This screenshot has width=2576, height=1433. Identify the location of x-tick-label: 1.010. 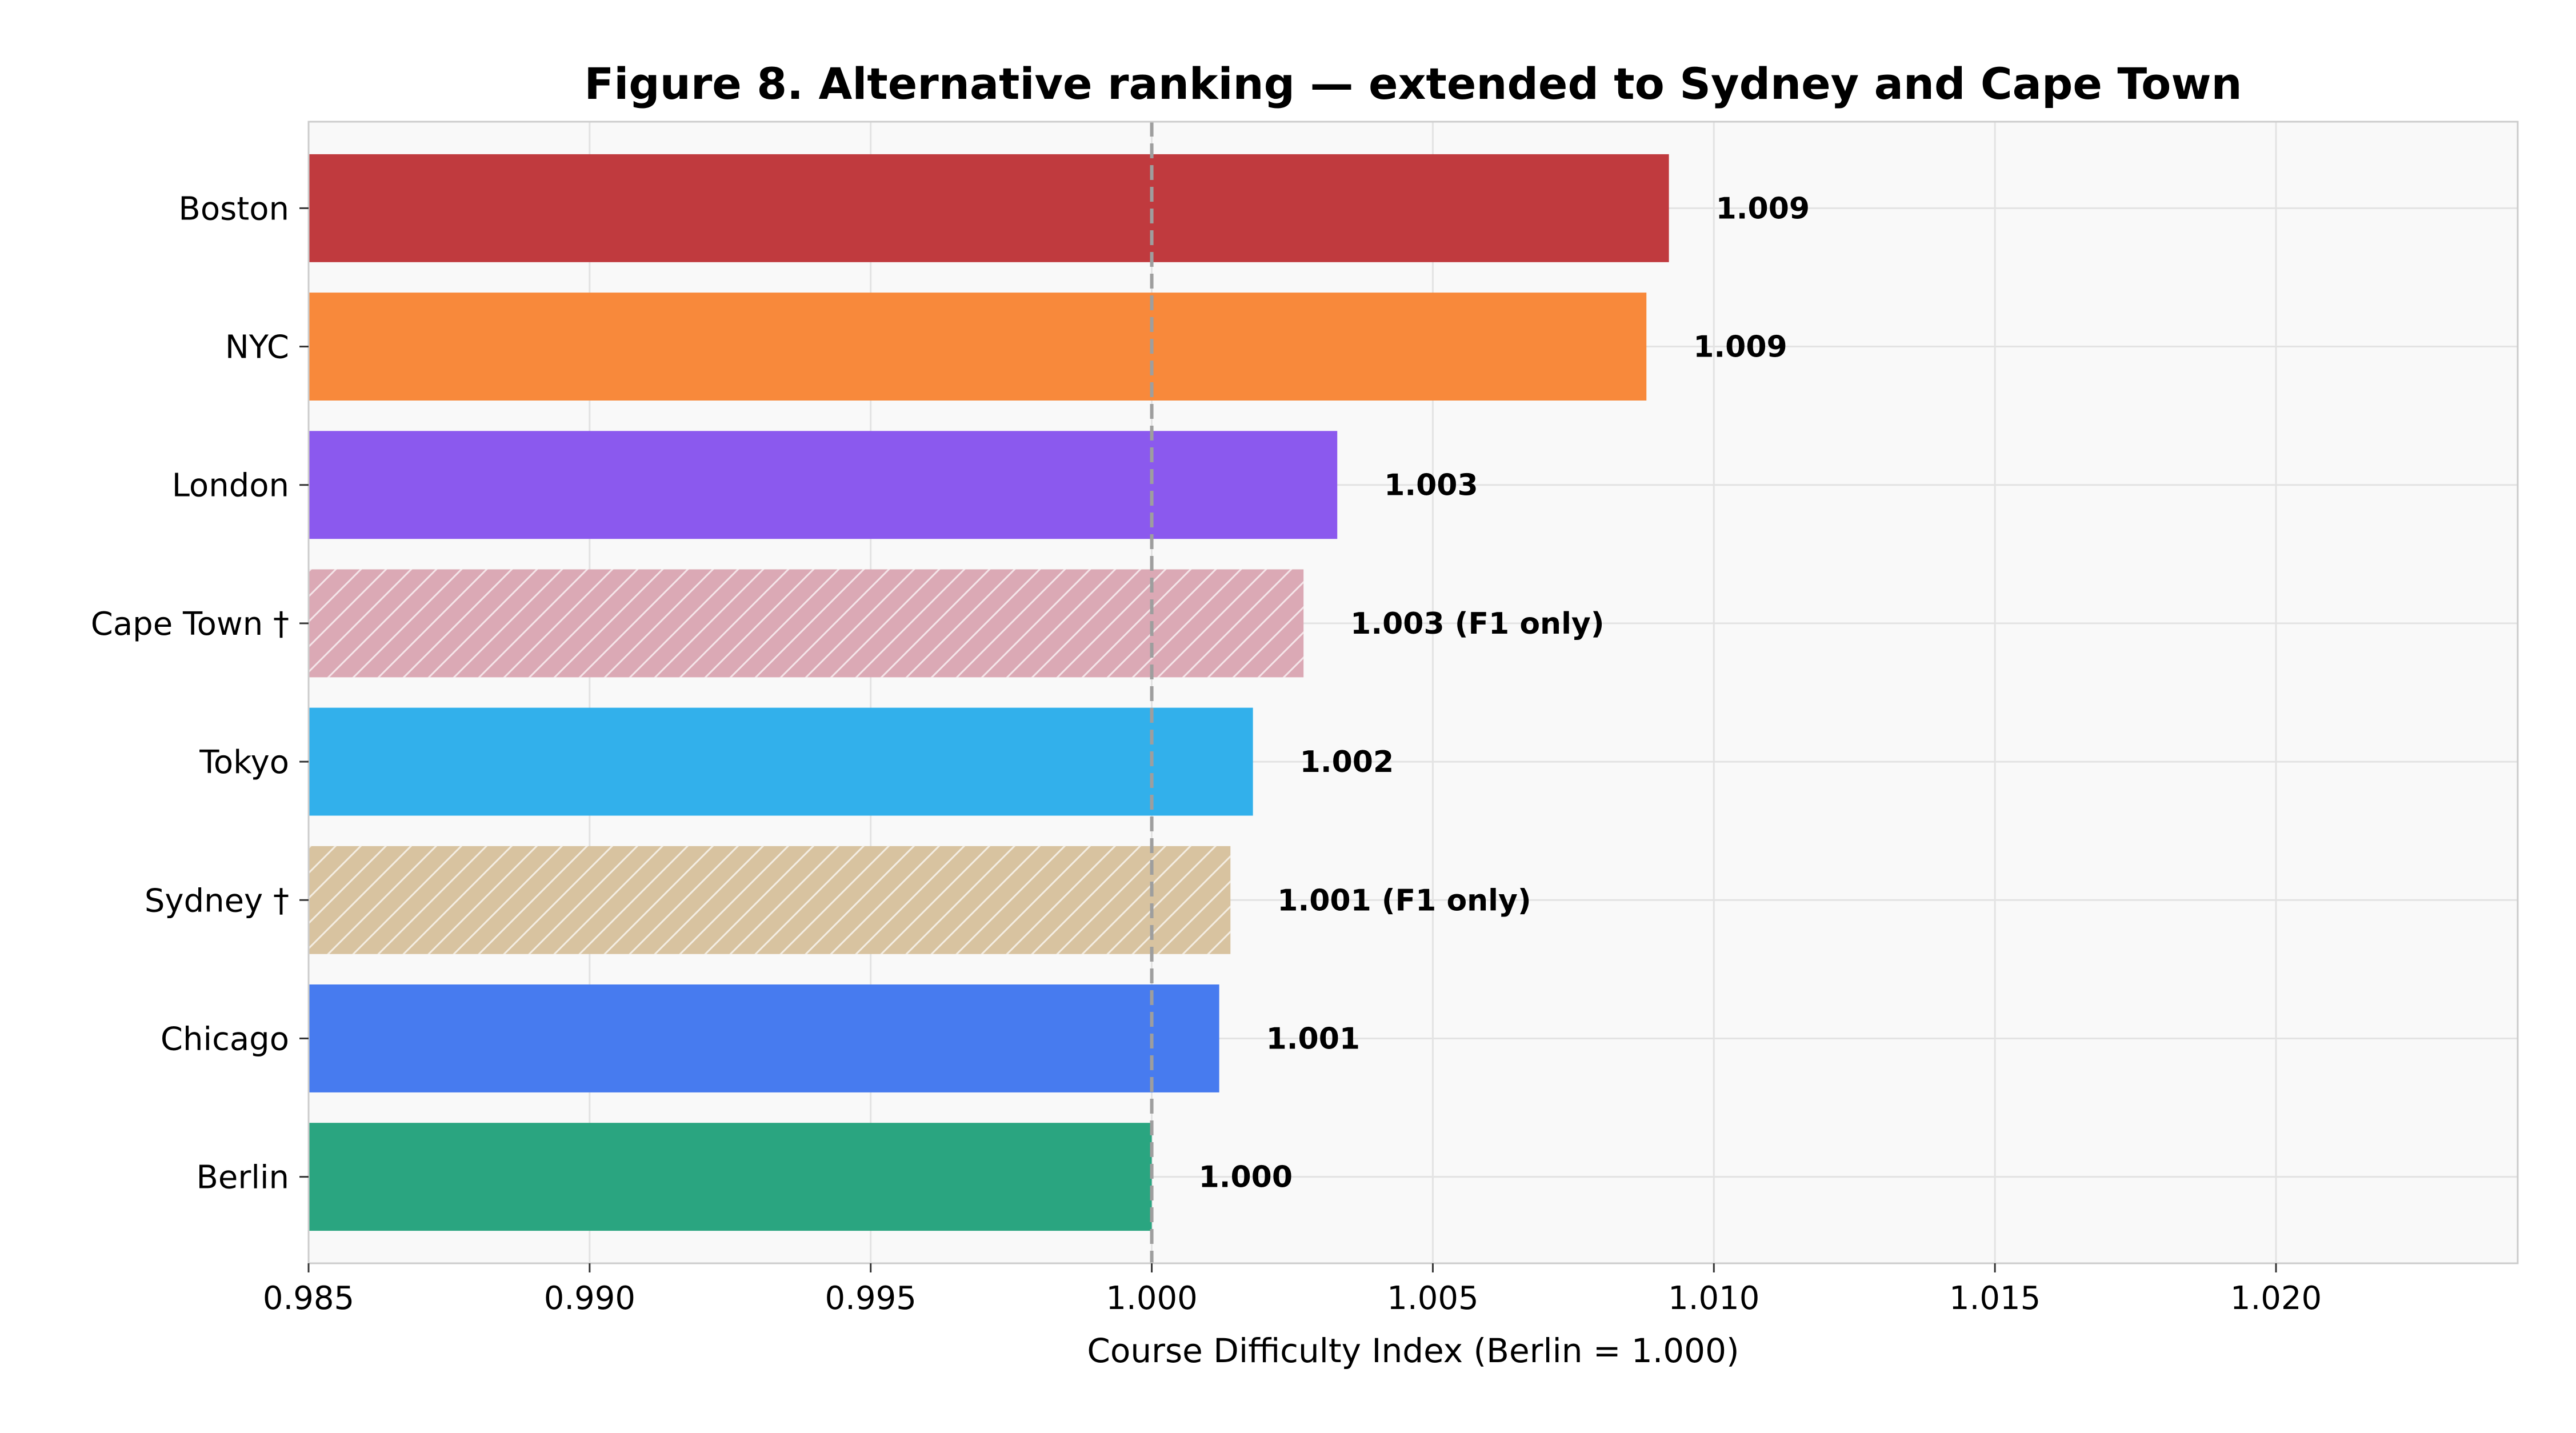
(1713, 1298).